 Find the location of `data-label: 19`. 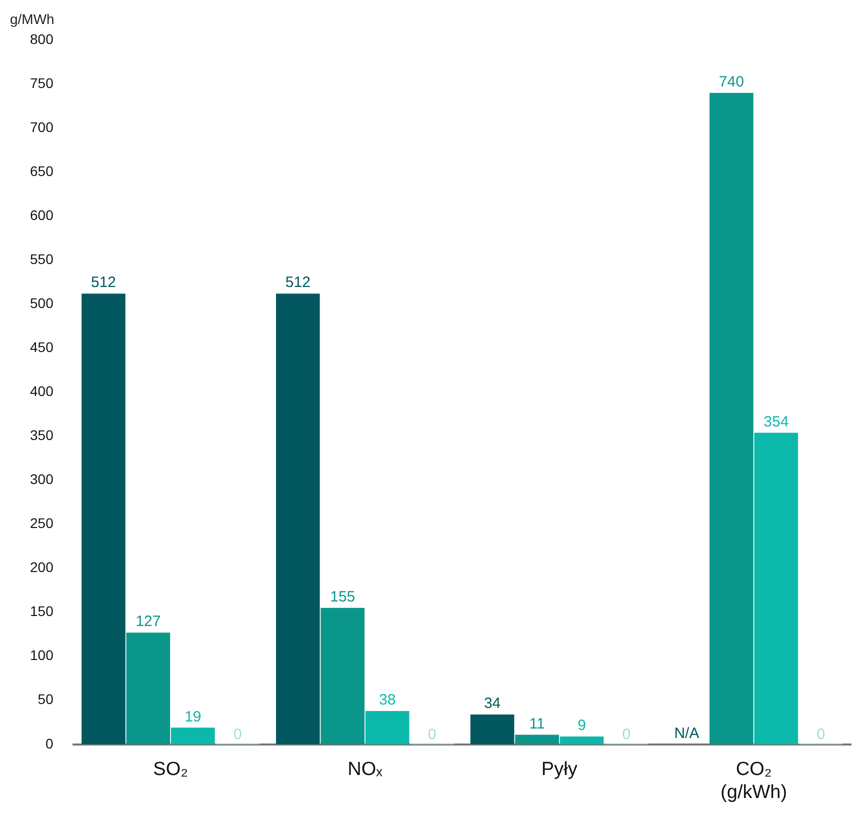

data-label: 19 is located at coordinates (193, 717).